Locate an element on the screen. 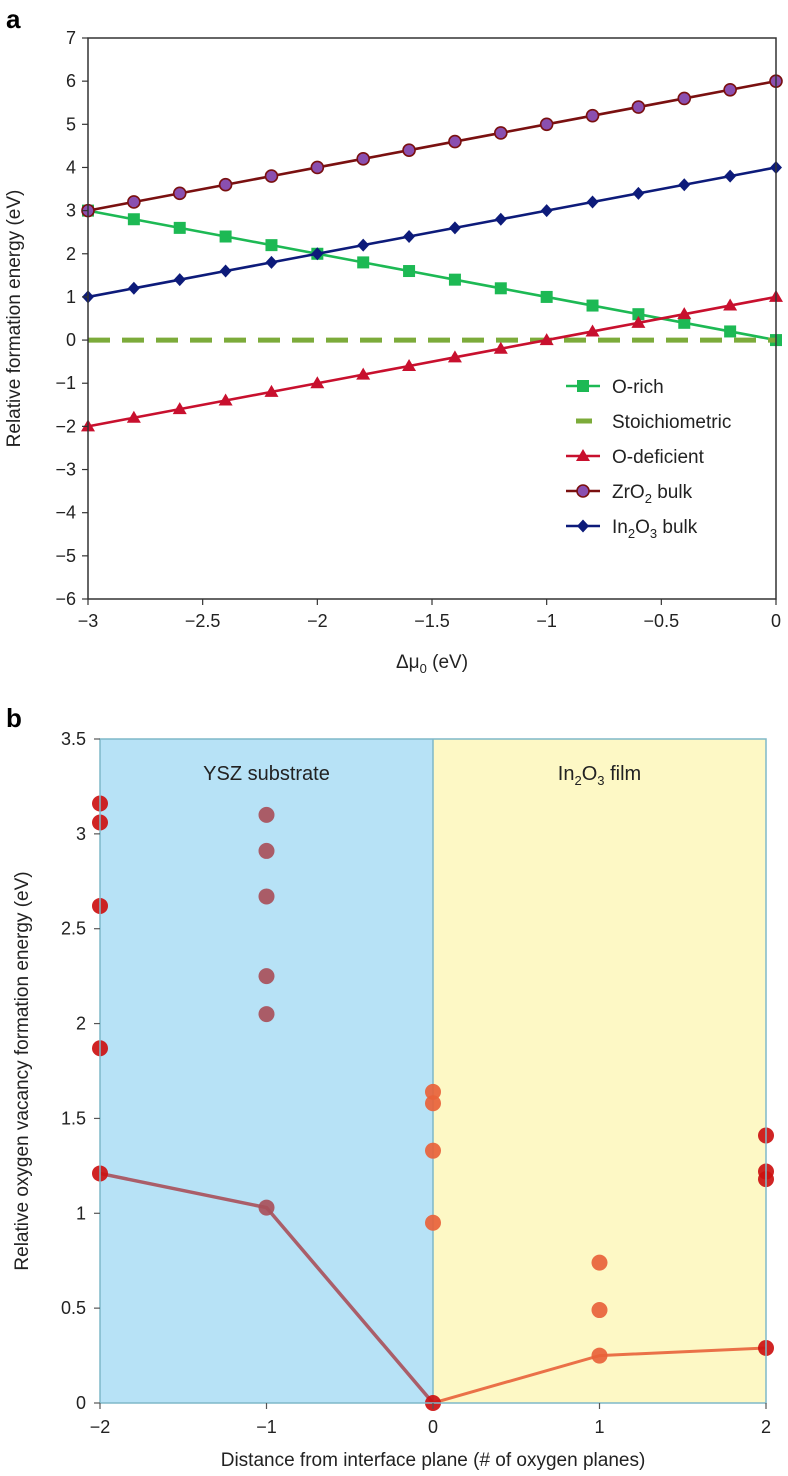  panel-b-y-tick-label: 0.5 is located at coordinates (73, 1308).